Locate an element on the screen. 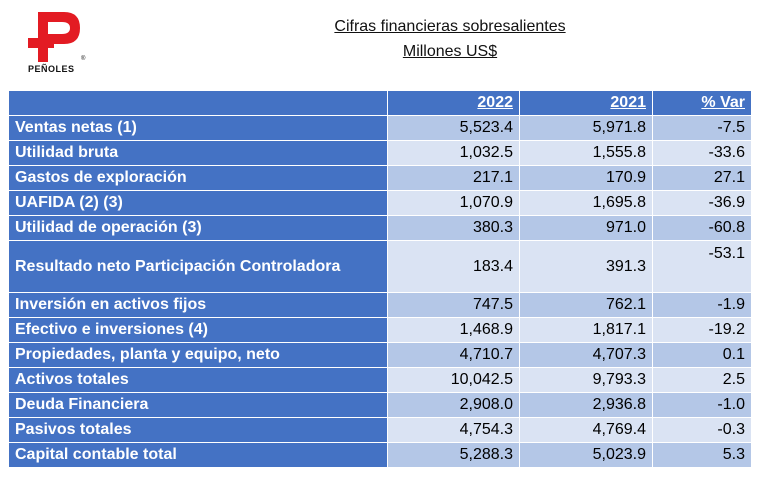 The height and width of the screenshot is (487, 758). cell-2021: 4,707.3 is located at coordinates (586, 355).